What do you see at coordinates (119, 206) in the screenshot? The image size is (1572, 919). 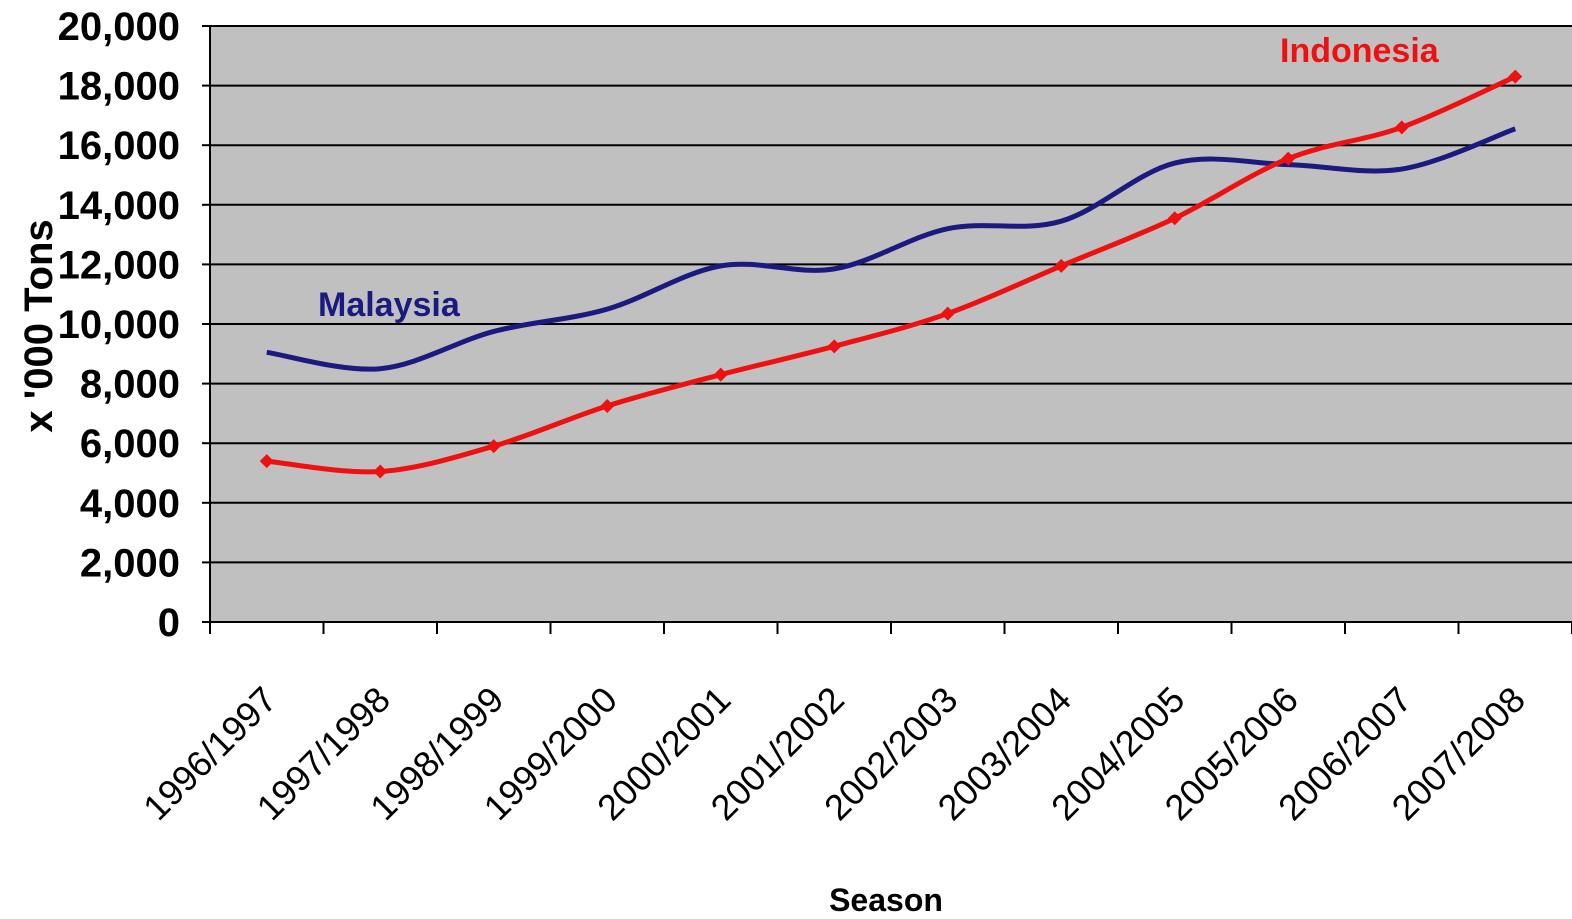 I see `y-tick-label: 14,000` at bounding box center [119, 206].